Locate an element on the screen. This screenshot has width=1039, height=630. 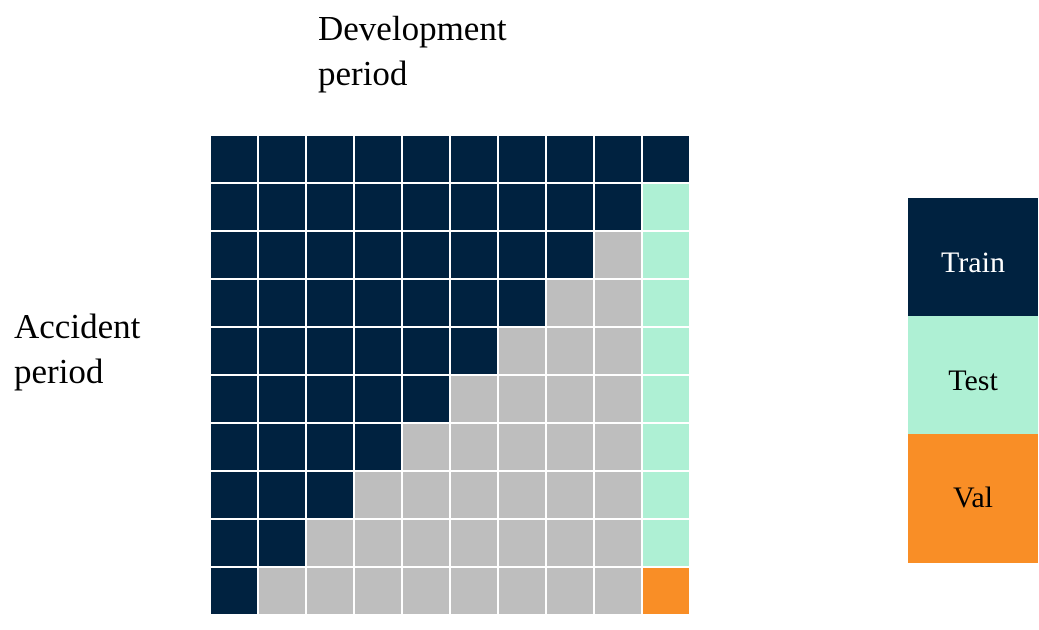
legend-label: Test is located at coordinates (973, 380).